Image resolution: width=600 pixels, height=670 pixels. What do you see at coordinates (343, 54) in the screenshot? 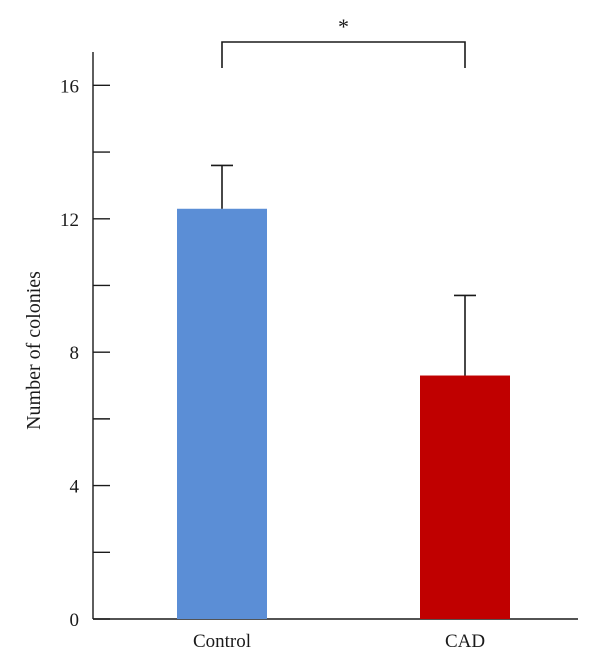
I see `significance-bracket-line` at bounding box center [343, 54].